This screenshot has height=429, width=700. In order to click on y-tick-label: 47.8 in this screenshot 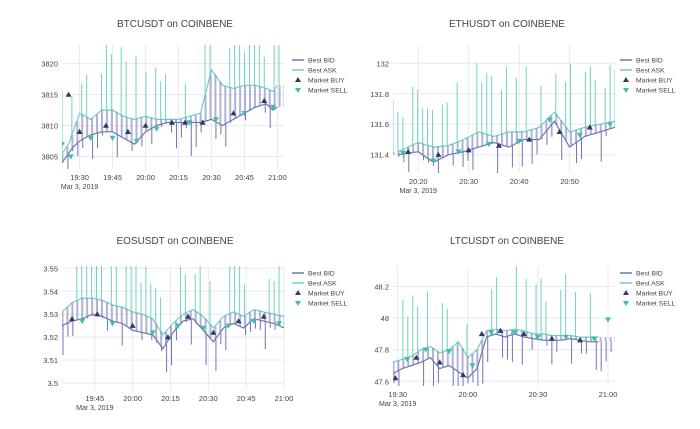, I will do `click(381, 350)`.